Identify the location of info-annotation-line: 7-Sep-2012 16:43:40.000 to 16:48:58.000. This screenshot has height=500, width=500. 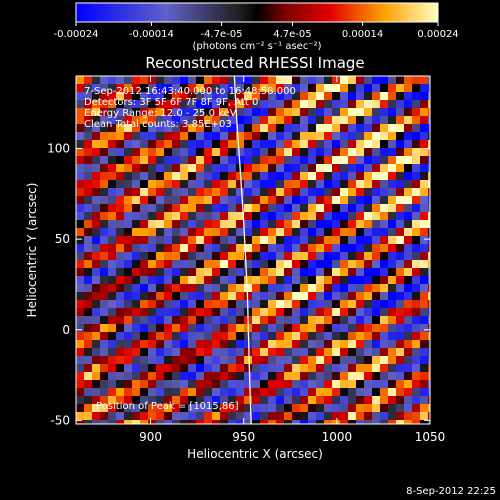
(190, 91).